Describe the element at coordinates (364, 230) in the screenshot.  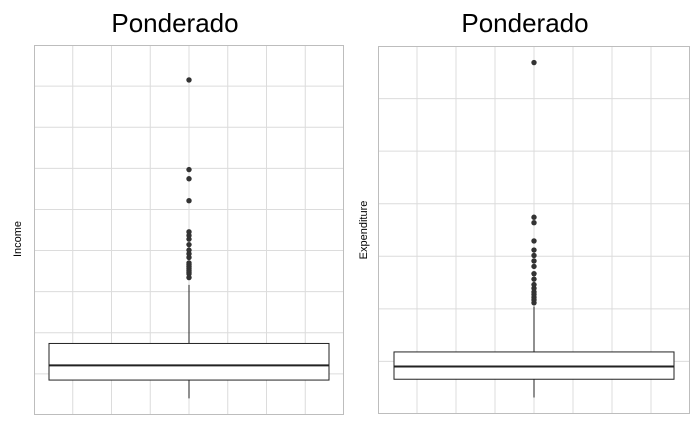
I see `y-axis-label: Expenditure` at that location.